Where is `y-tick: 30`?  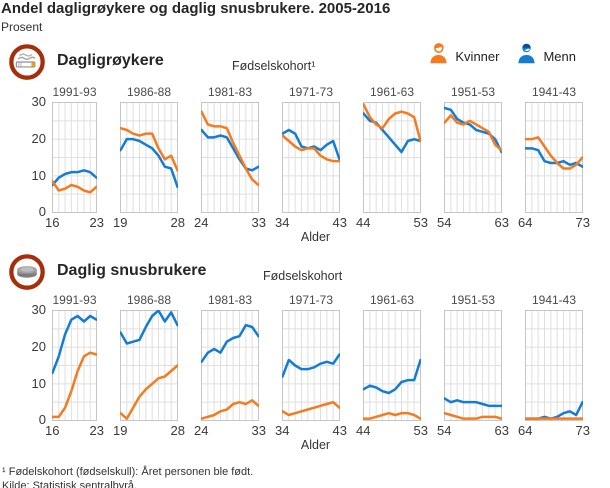
y-tick: 30 is located at coordinates (38, 309).